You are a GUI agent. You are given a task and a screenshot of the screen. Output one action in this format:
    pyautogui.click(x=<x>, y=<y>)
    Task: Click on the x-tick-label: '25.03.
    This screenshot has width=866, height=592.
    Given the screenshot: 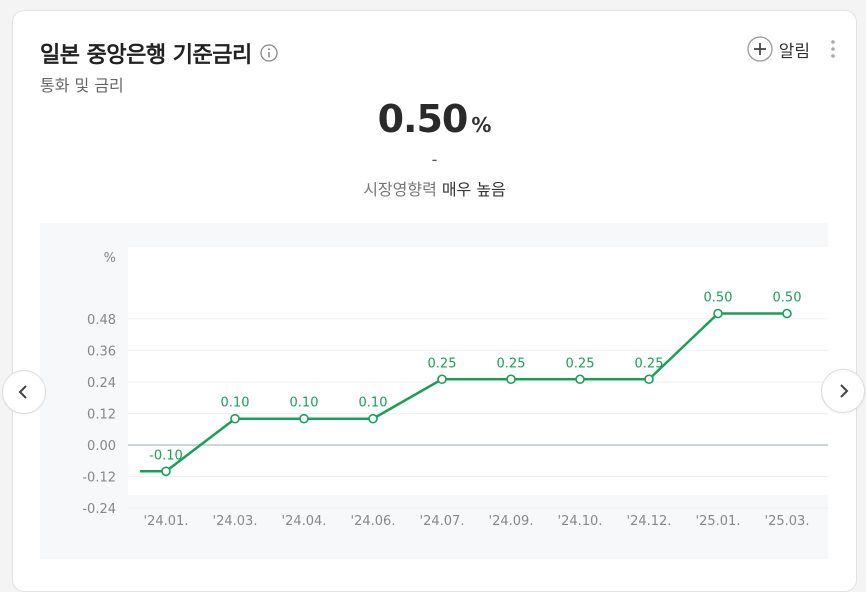 What is the action you would take?
    pyautogui.click(x=787, y=521)
    